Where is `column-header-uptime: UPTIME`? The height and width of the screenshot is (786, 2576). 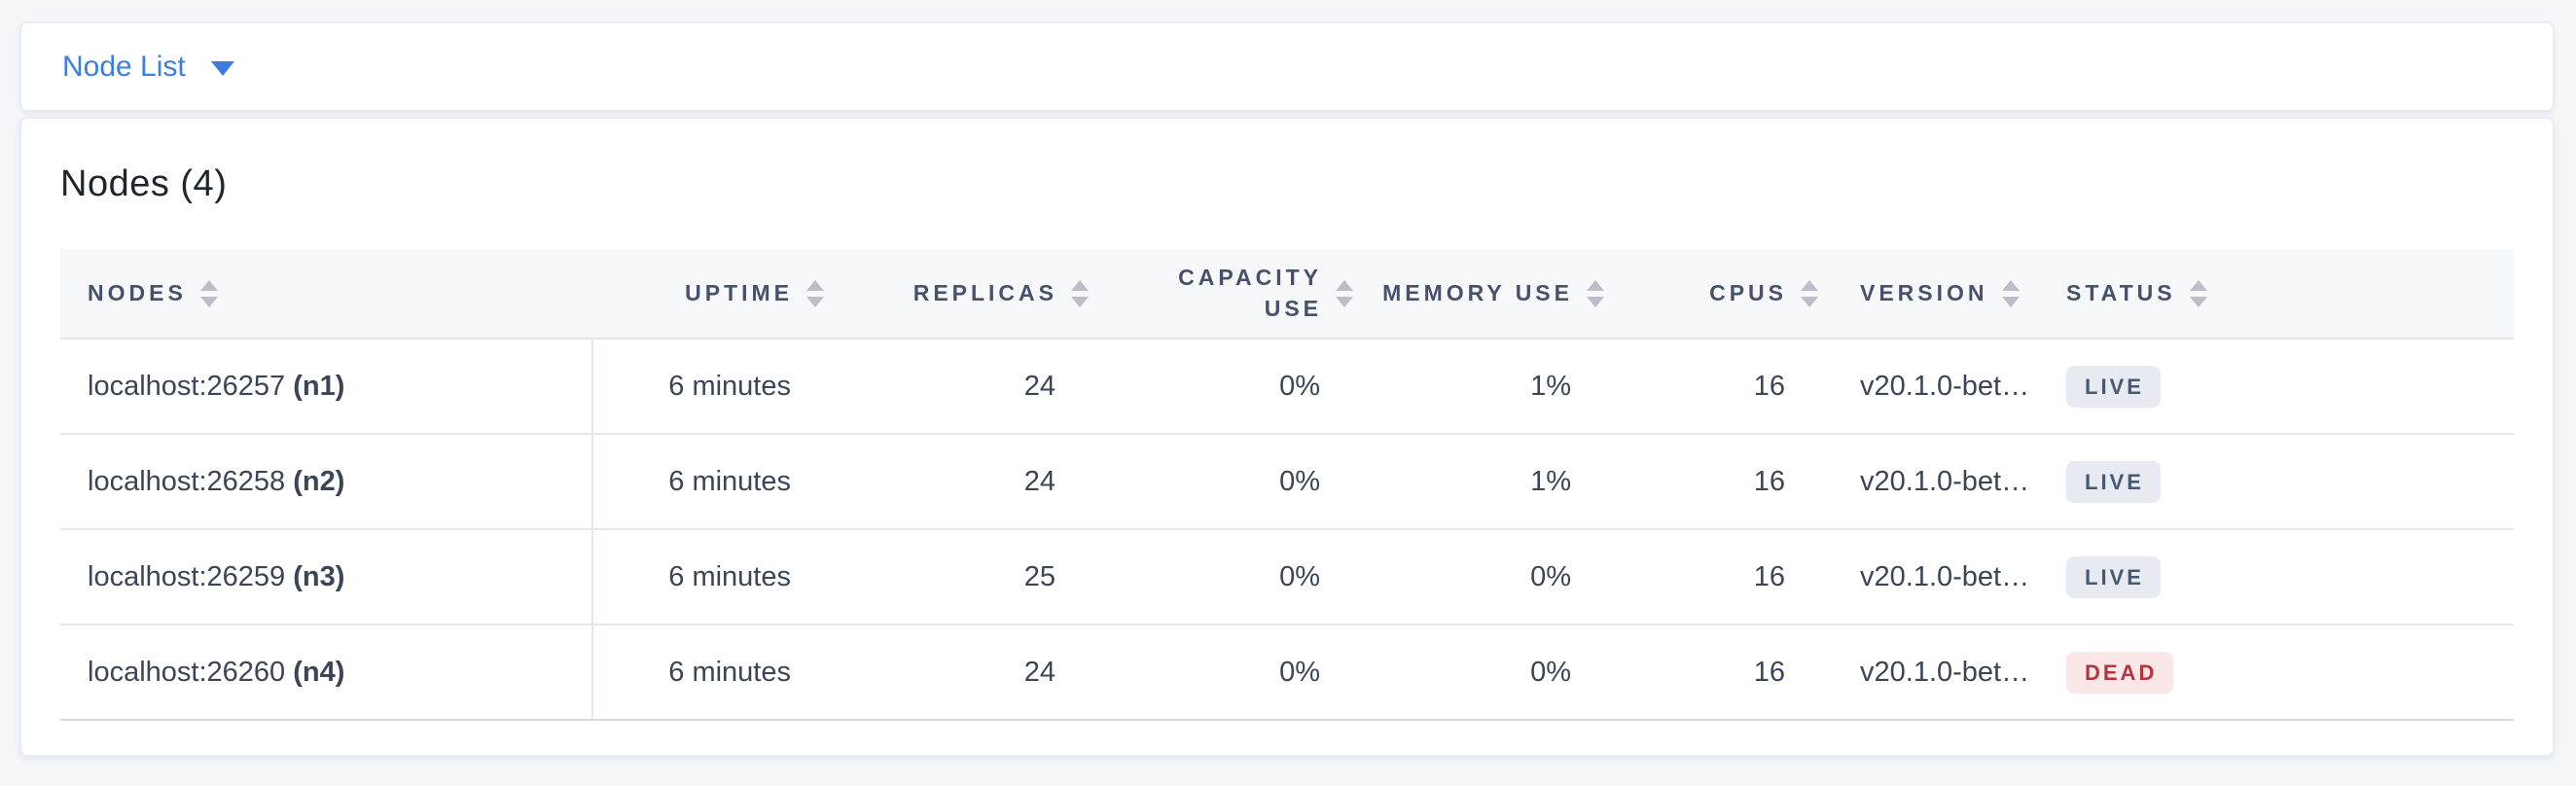
column-header-uptime: UPTIME is located at coordinates (714, 294).